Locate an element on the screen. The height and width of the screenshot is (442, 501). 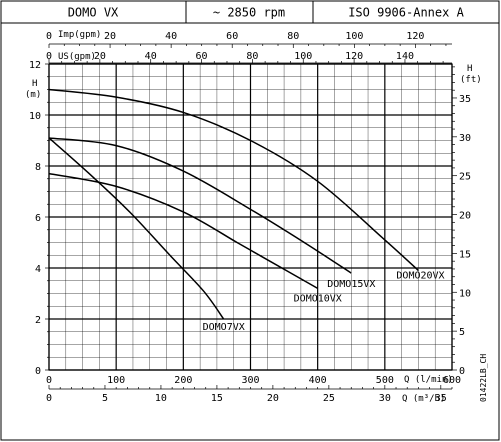
curve-label-domo7vx: DOMO7VX is located at coordinates (224, 327).